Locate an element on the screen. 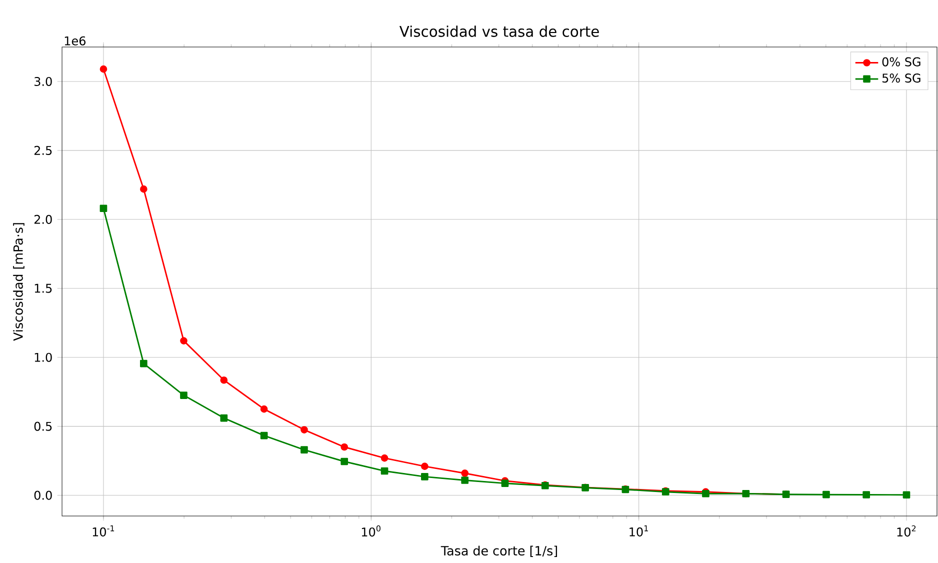 This screenshot has width=938, height=563. y-tick-label: 1.5 is located at coordinates (43, 288).